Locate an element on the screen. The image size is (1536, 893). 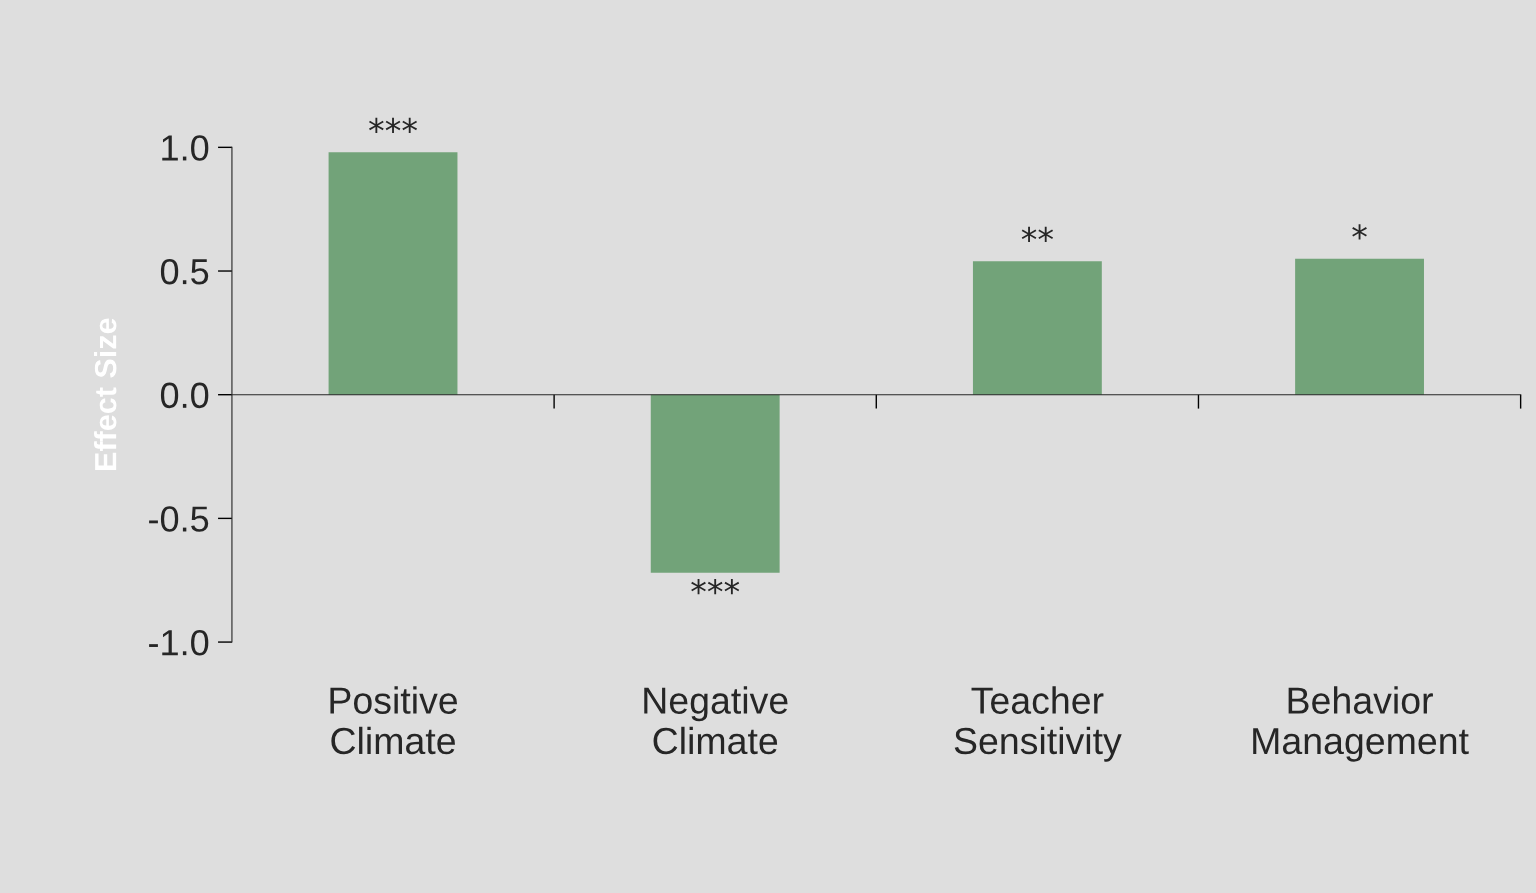
annotation: ** is located at coordinates (1037, 234).